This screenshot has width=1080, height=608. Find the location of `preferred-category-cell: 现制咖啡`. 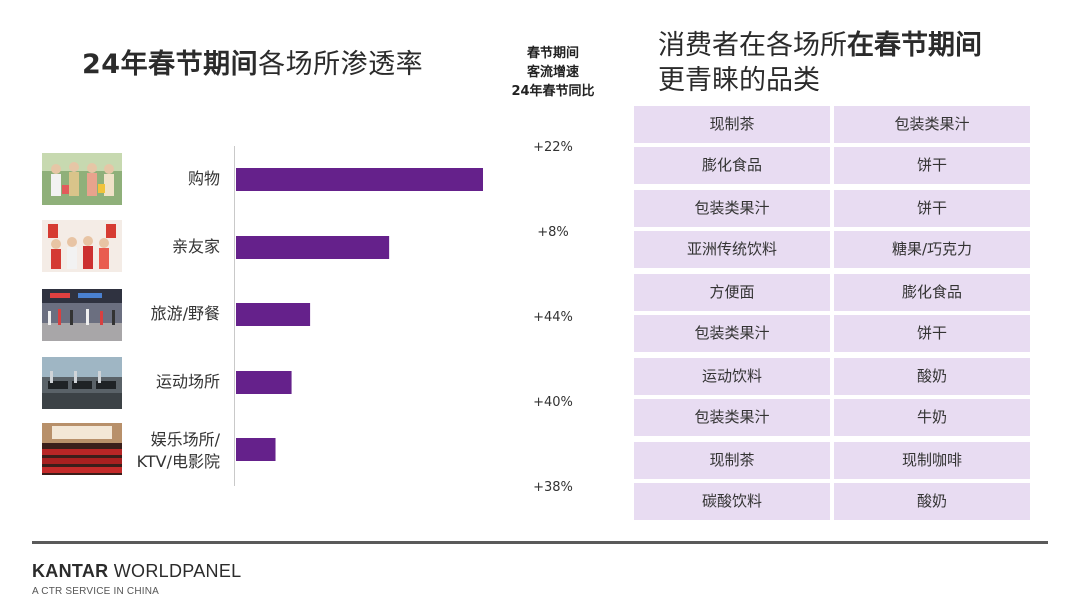

preferred-category-cell: 现制咖啡 is located at coordinates (932, 460).